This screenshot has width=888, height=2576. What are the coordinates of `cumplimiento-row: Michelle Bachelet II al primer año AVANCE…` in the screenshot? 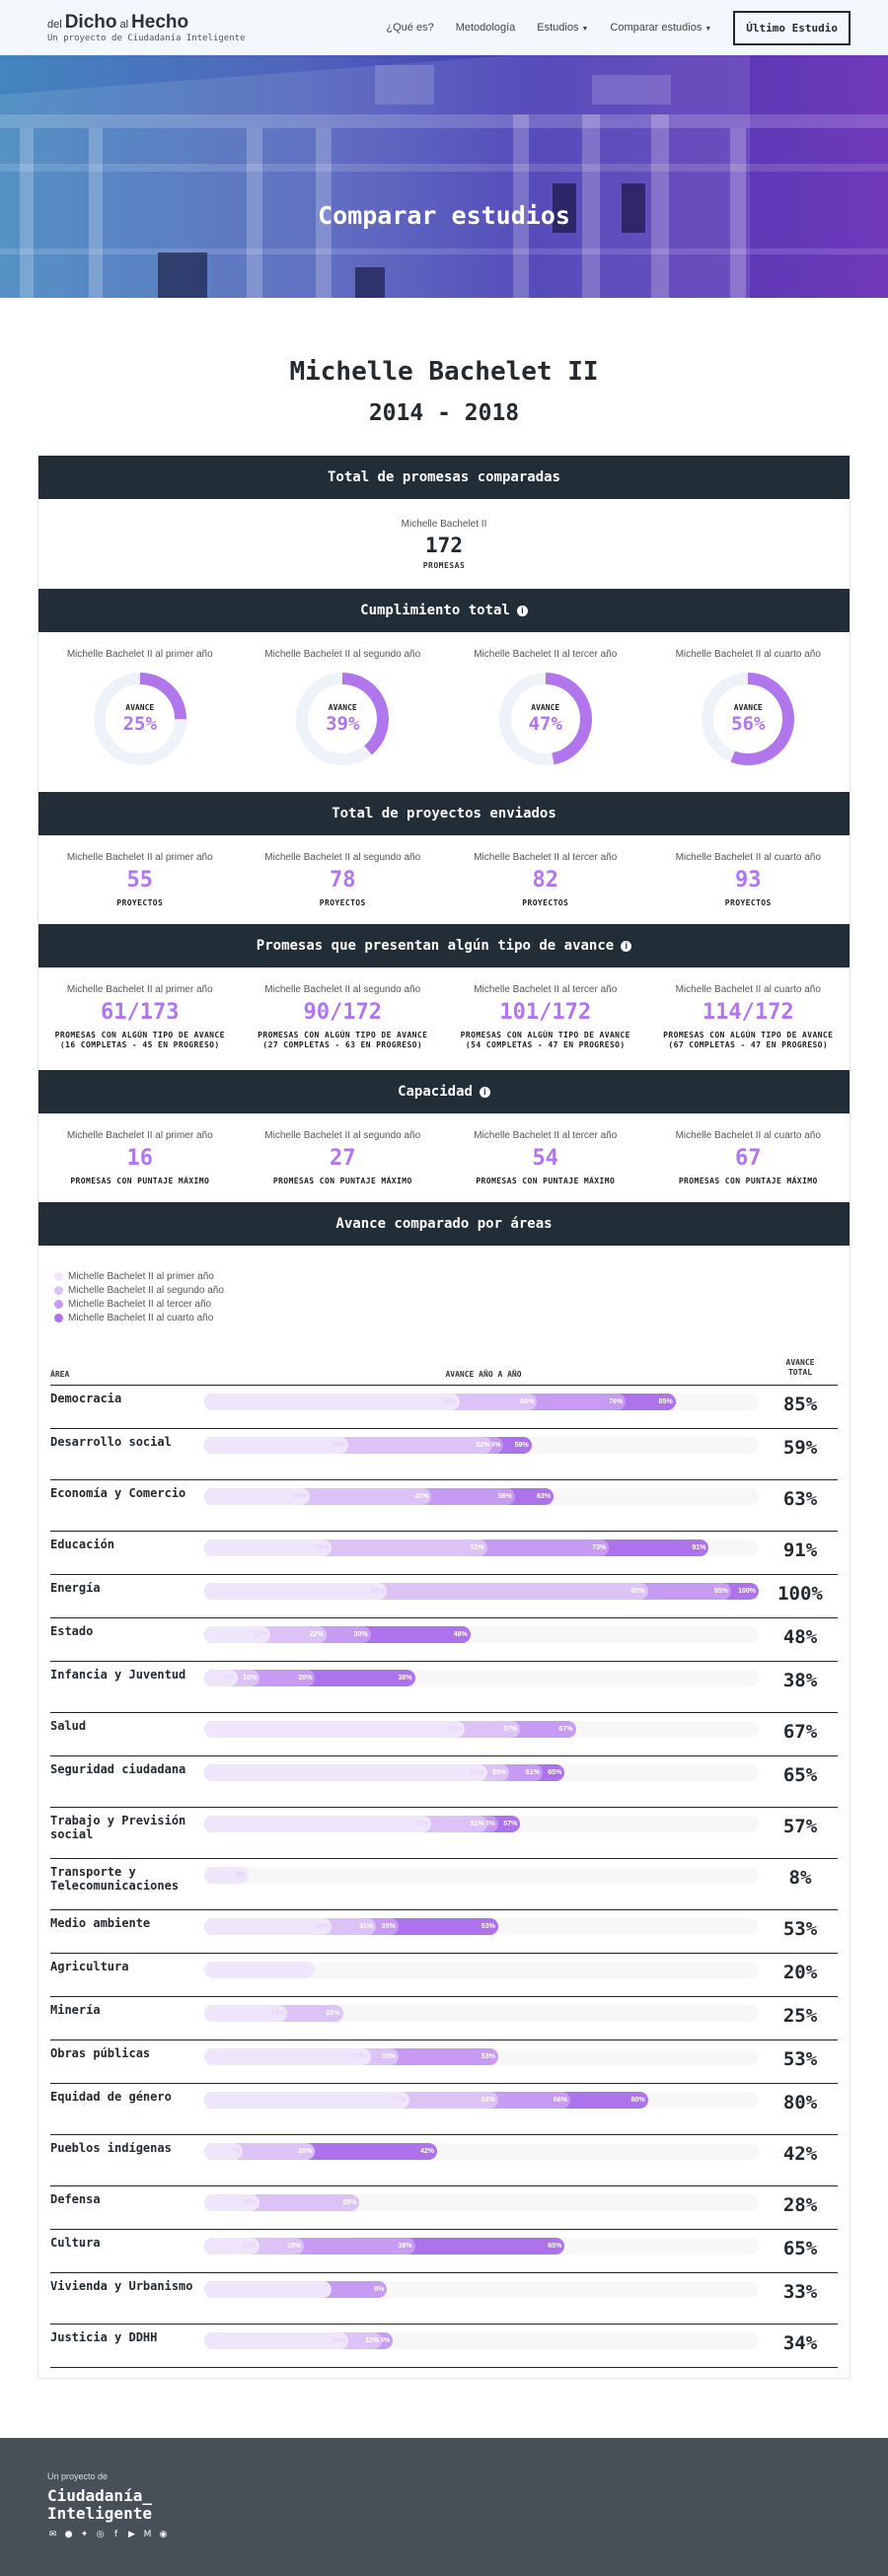 It's located at (444, 712).